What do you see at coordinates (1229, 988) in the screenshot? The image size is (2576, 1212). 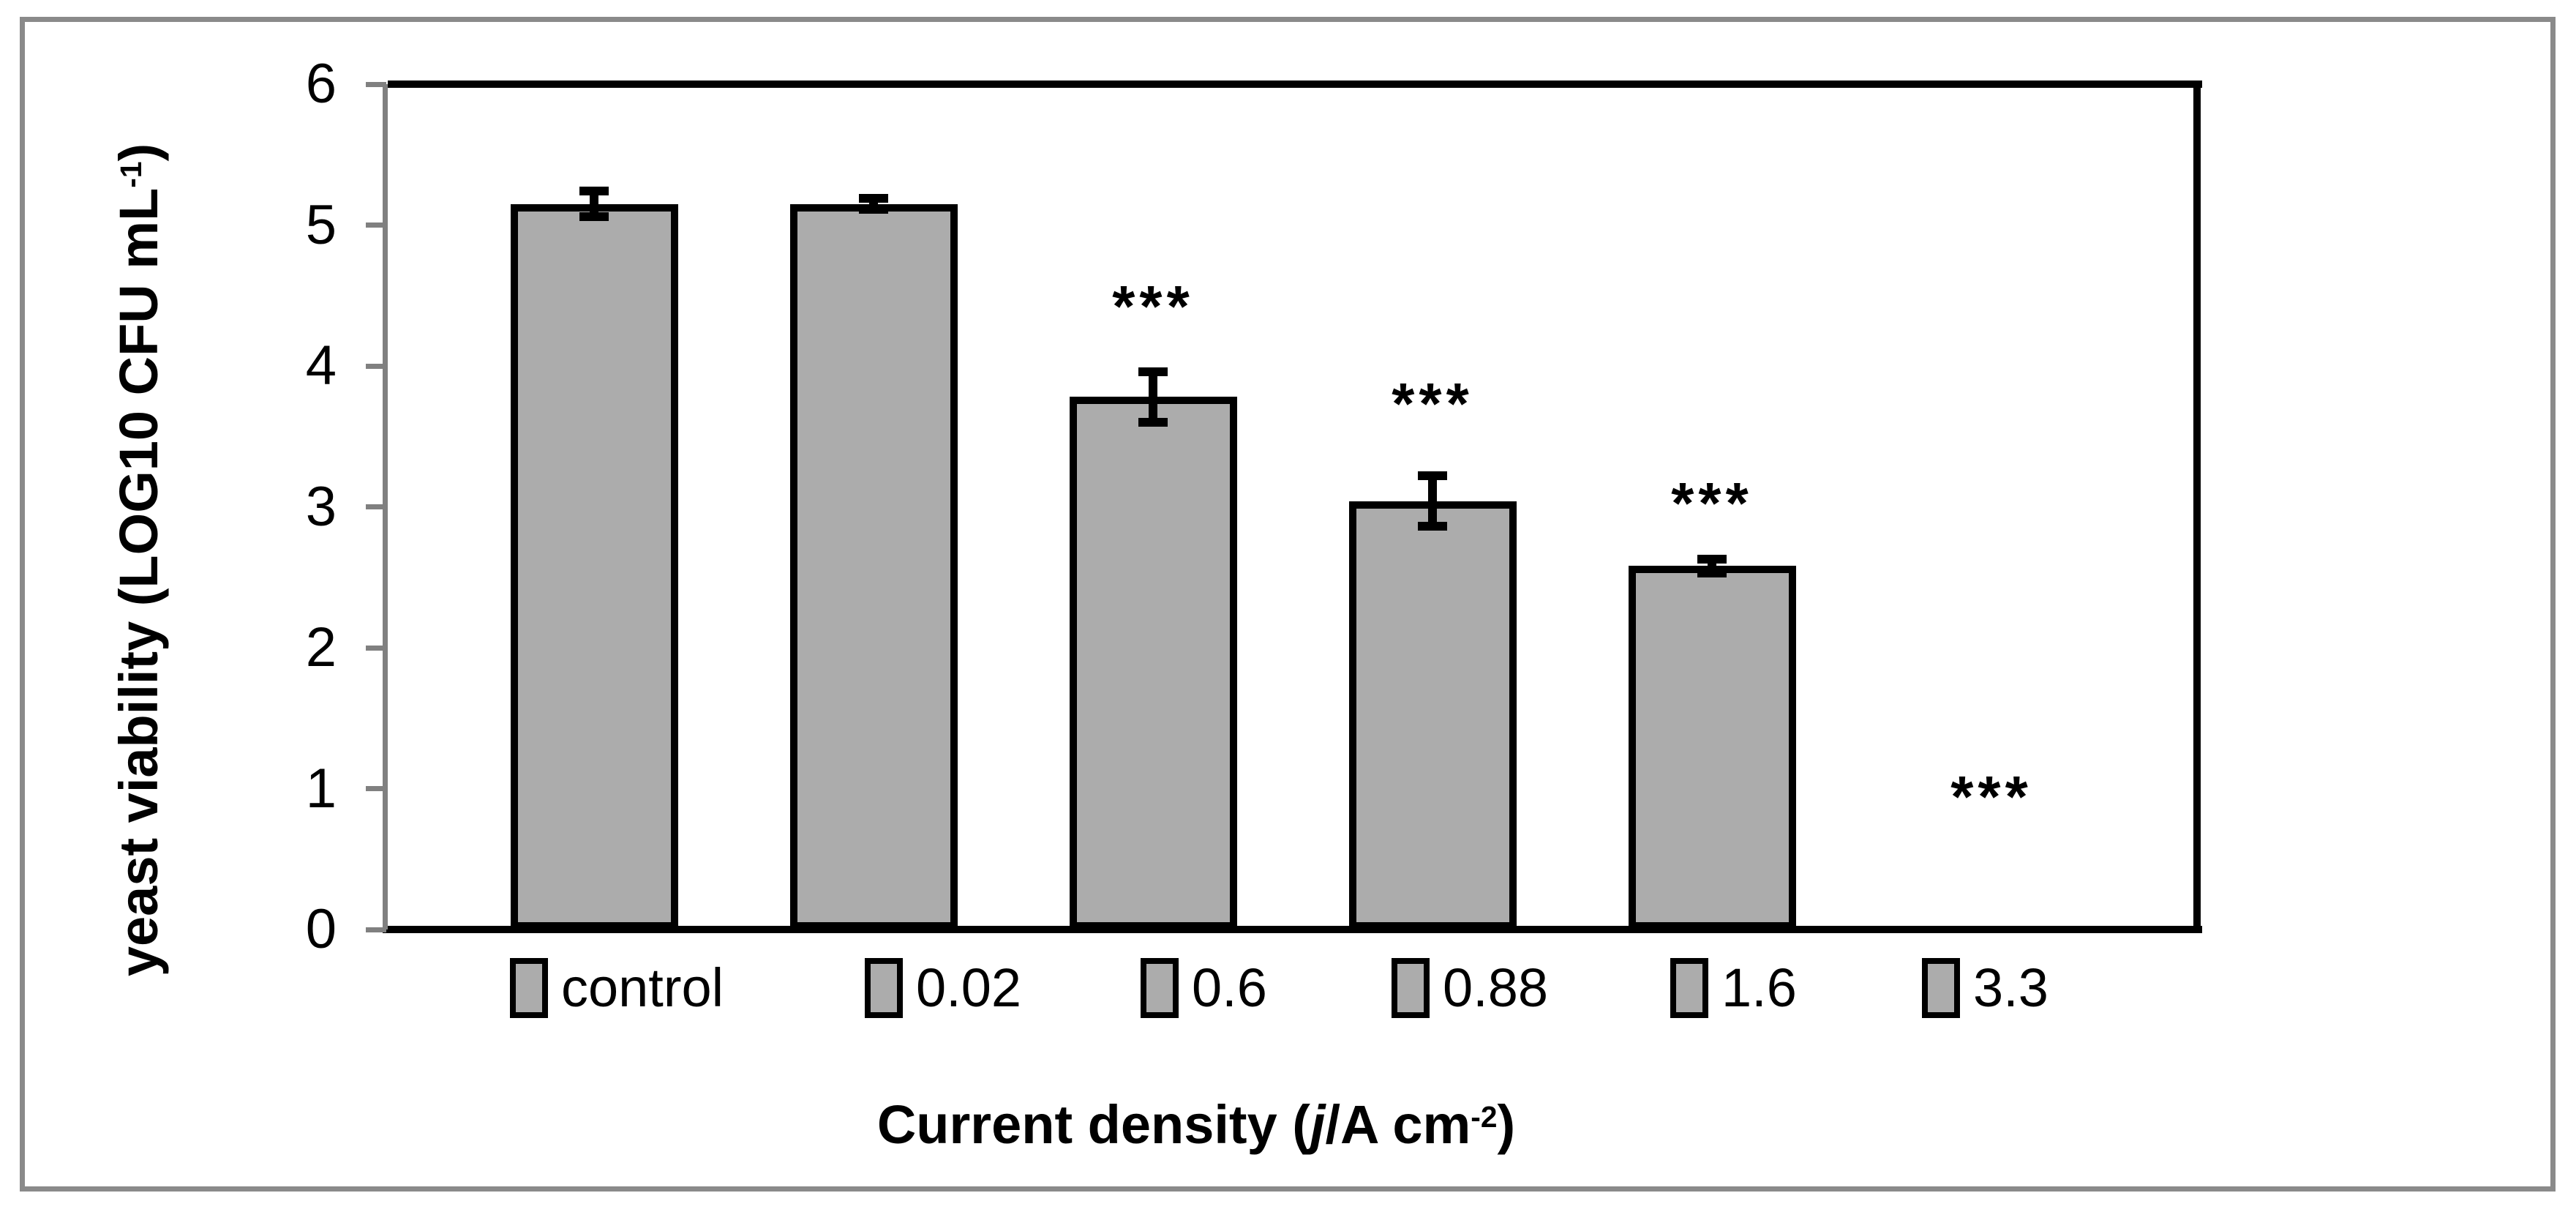 I see `legend-item-label: 0.6` at bounding box center [1229, 988].